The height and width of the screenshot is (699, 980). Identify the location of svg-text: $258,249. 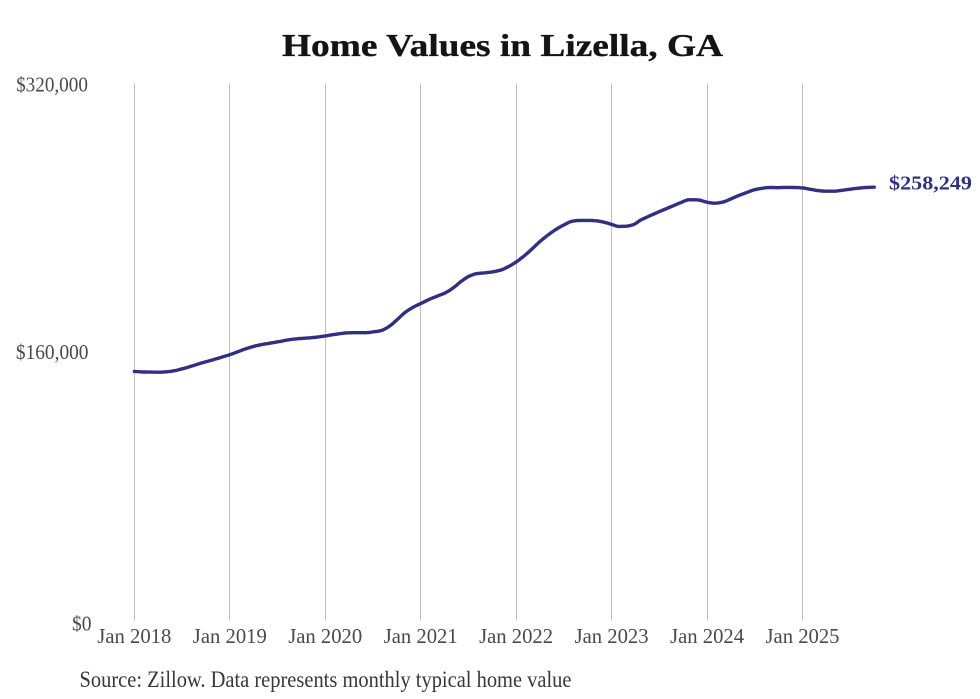
(930, 183).